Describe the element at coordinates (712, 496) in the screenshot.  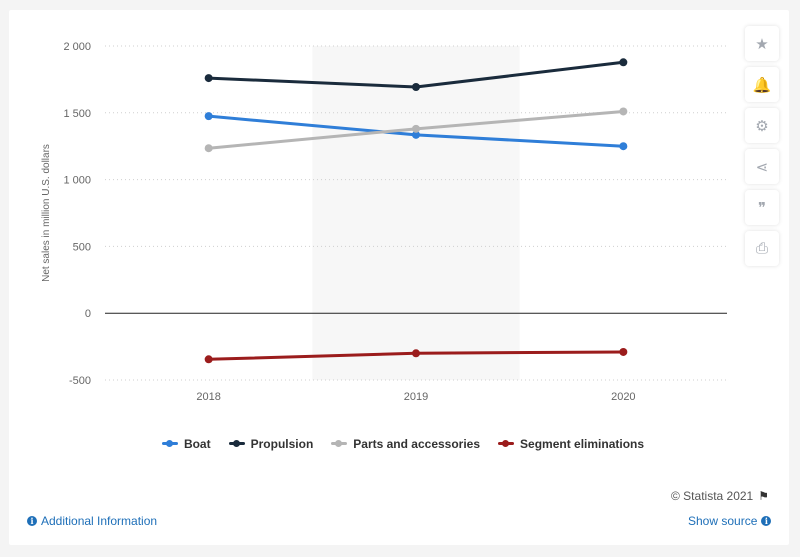
I see `credit-text: © Statista 2021` at that location.